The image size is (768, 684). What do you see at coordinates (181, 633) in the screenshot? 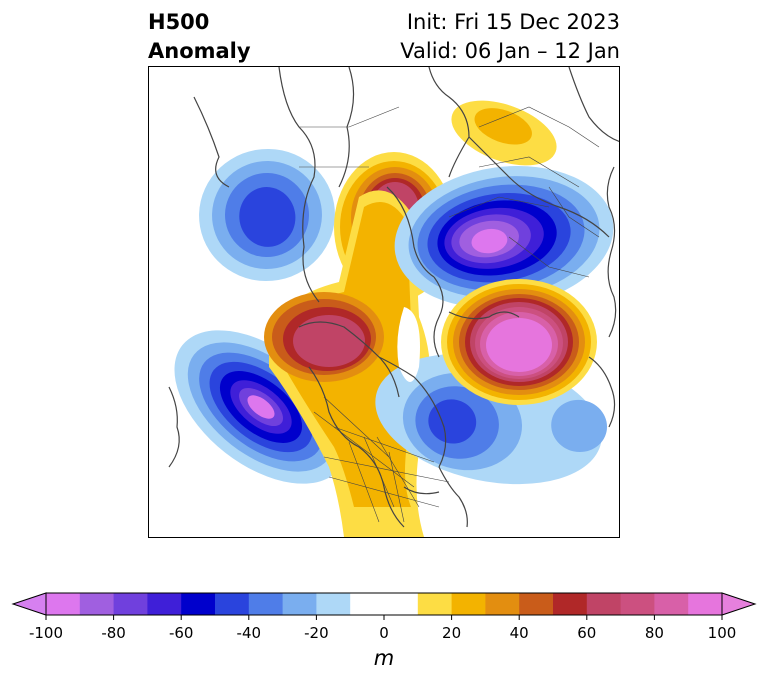
I see `colorbar-tick-label: -60` at bounding box center [181, 633].